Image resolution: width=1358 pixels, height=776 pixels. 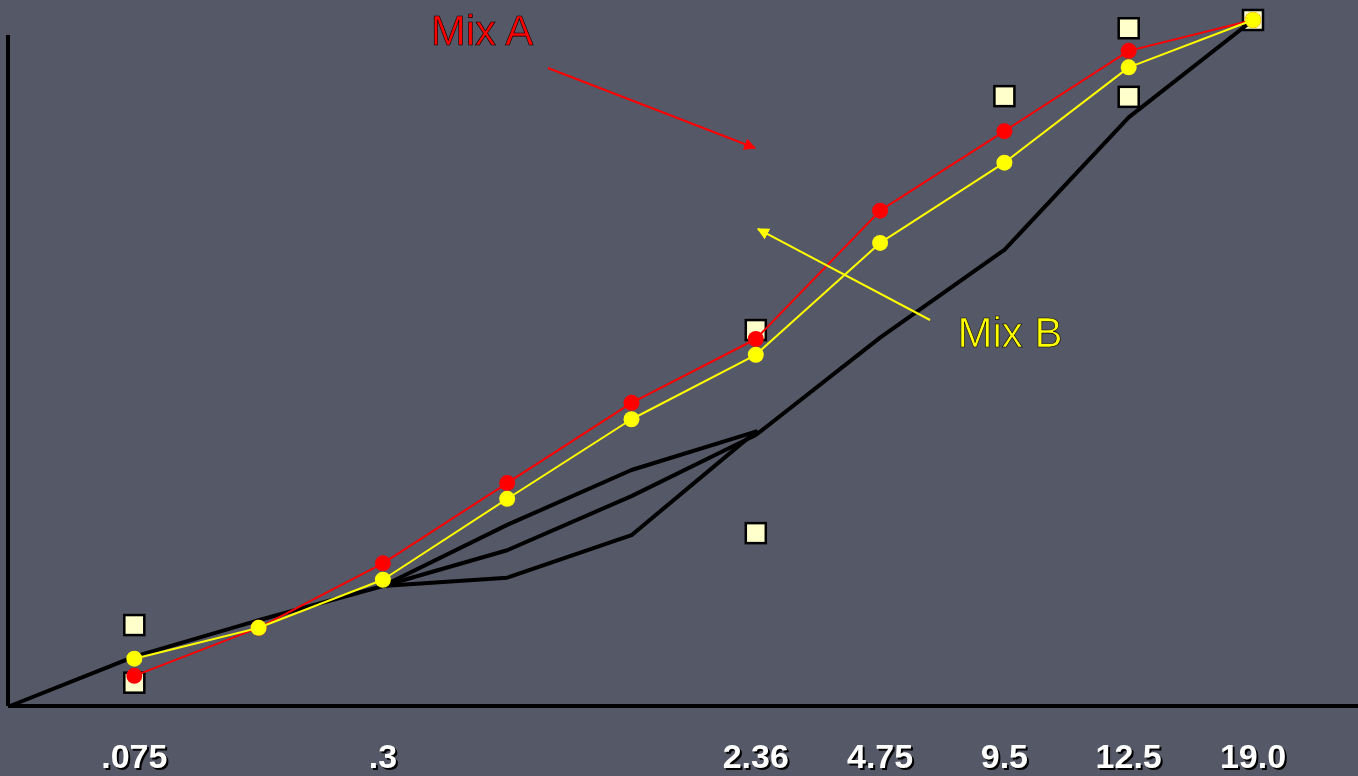 What do you see at coordinates (482, 30) in the screenshot?
I see `text: Mix A` at bounding box center [482, 30].